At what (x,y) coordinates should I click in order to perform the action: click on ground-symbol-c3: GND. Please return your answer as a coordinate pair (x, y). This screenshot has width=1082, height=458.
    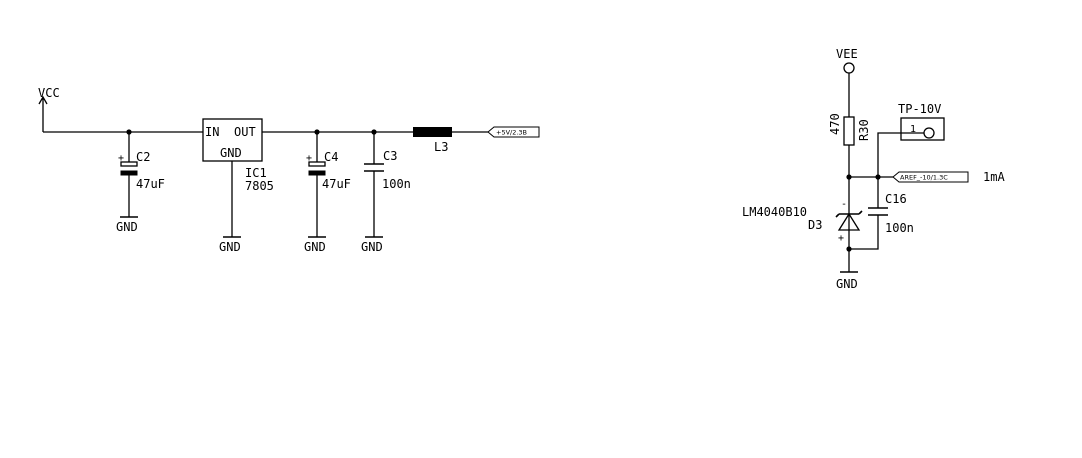
    Looking at the image, I should click on (372, 245).